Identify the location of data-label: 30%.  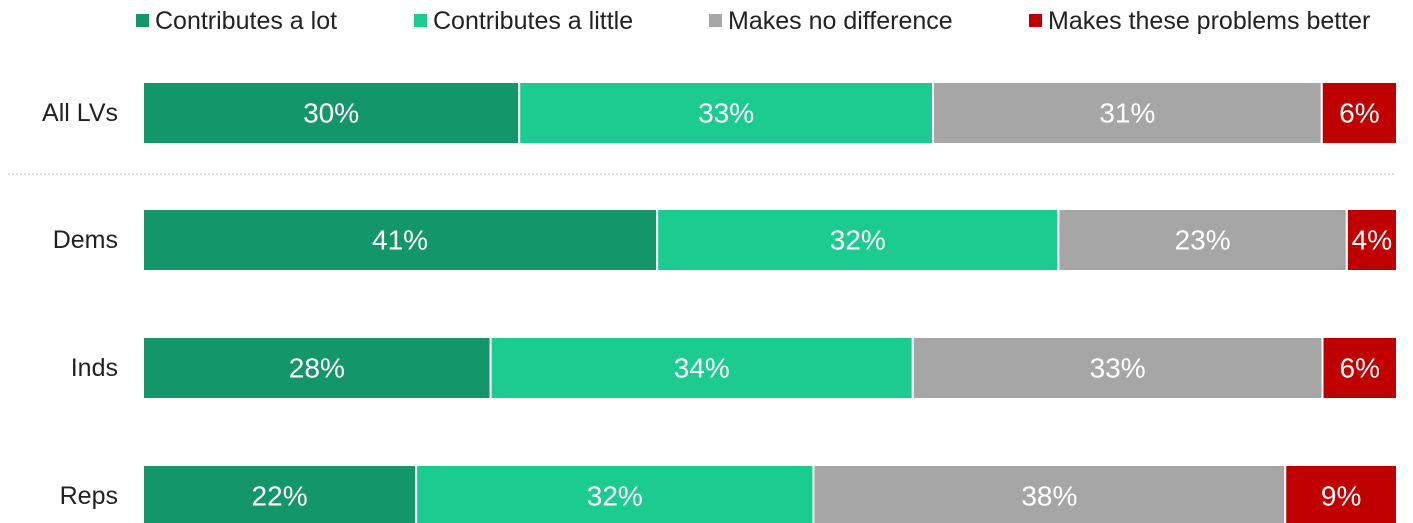
(331, 113).